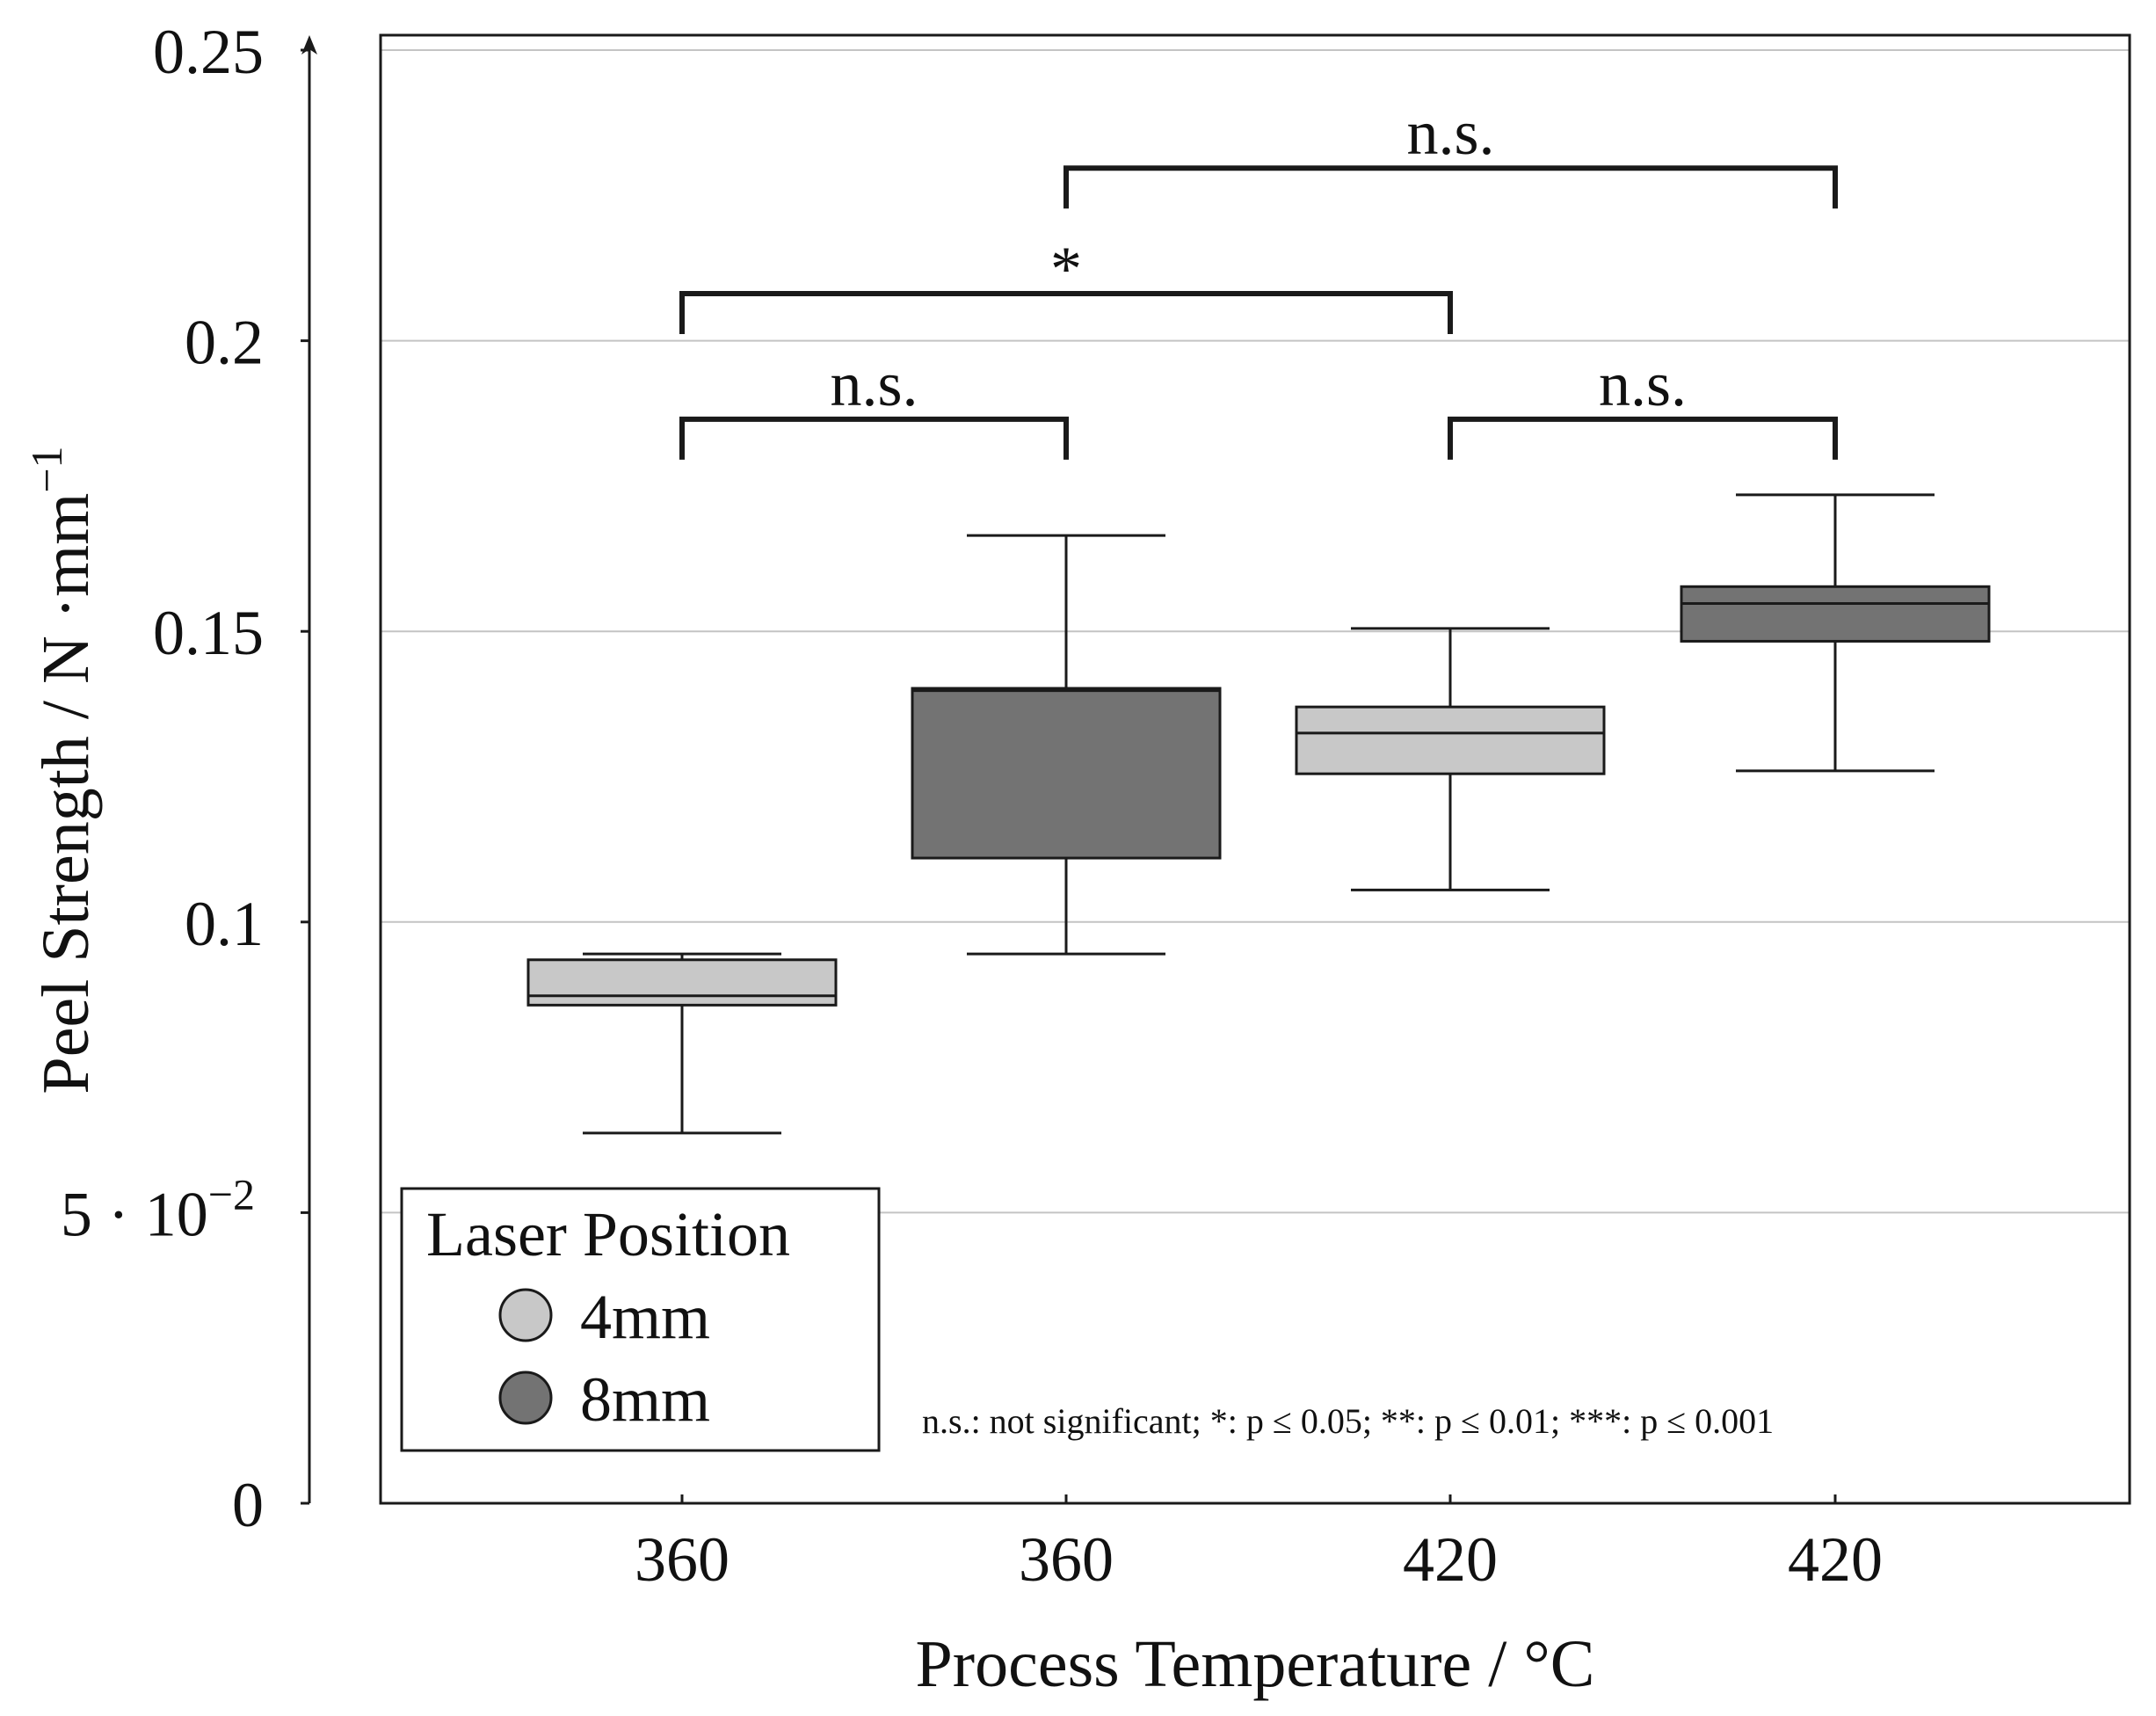 The width and height of the screenshot is (2156, 1716). What do you see at coordinates (46, 469) in the screenshot?
I see `y-axis-title-superscript: −1` at bounding box center [46, 469].